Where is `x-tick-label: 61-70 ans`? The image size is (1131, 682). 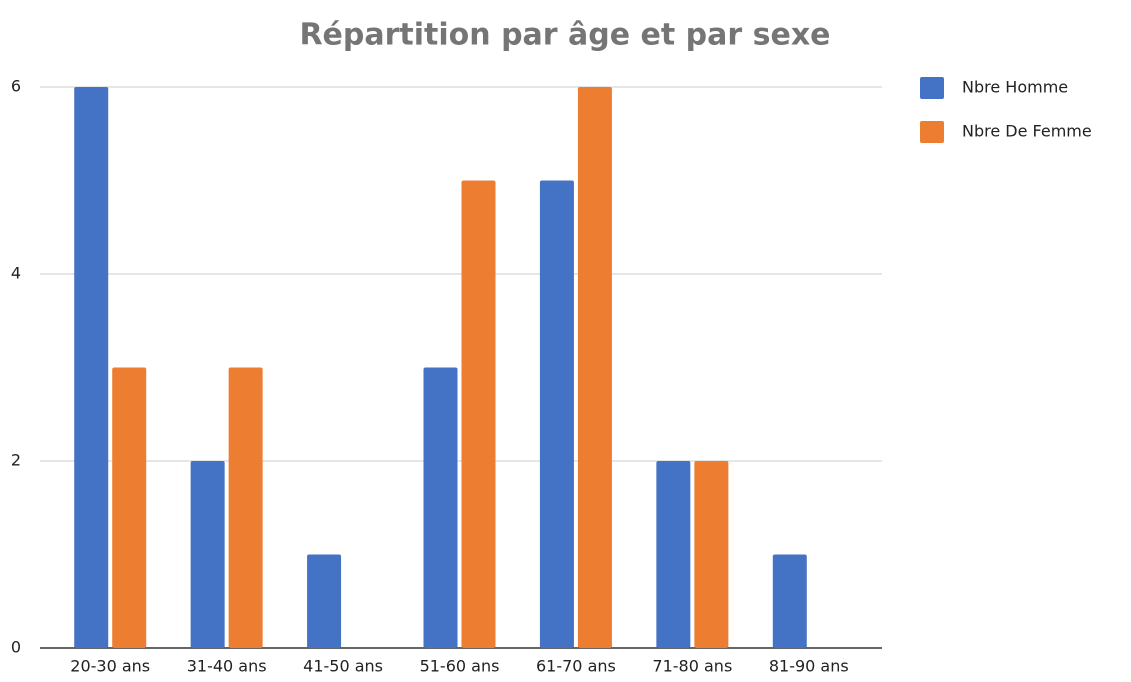 x-tick-label: 61-70 ans is located at coordinates (576, 666).